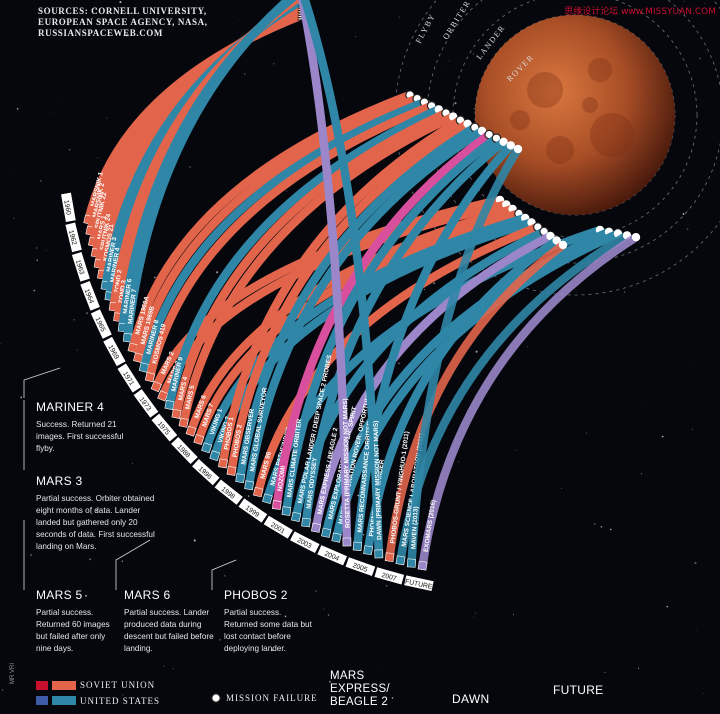  What do you see at coordinates (117, 685) in the screenshot?
I see `legend-soviet-label: SOVIET UNION` at bounding box center [117, 685].